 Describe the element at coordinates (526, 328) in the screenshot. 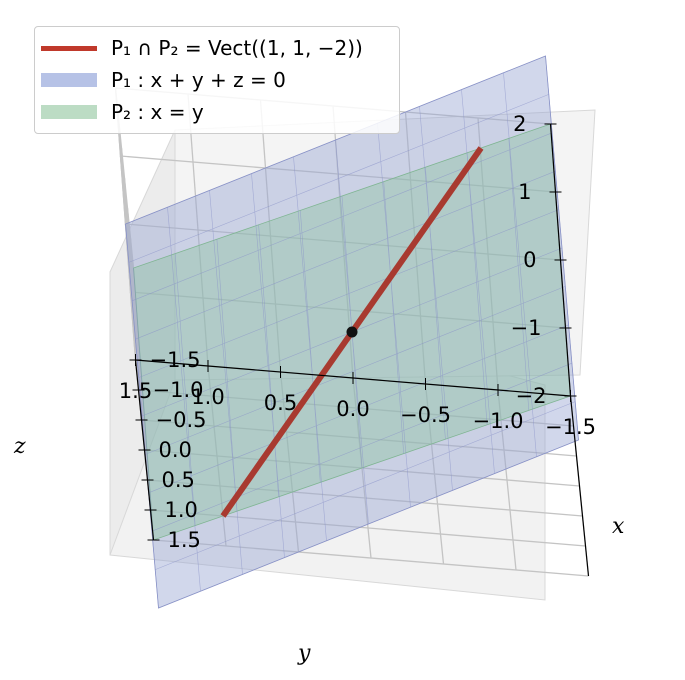

I see `z-tick-label: −1` at that location.